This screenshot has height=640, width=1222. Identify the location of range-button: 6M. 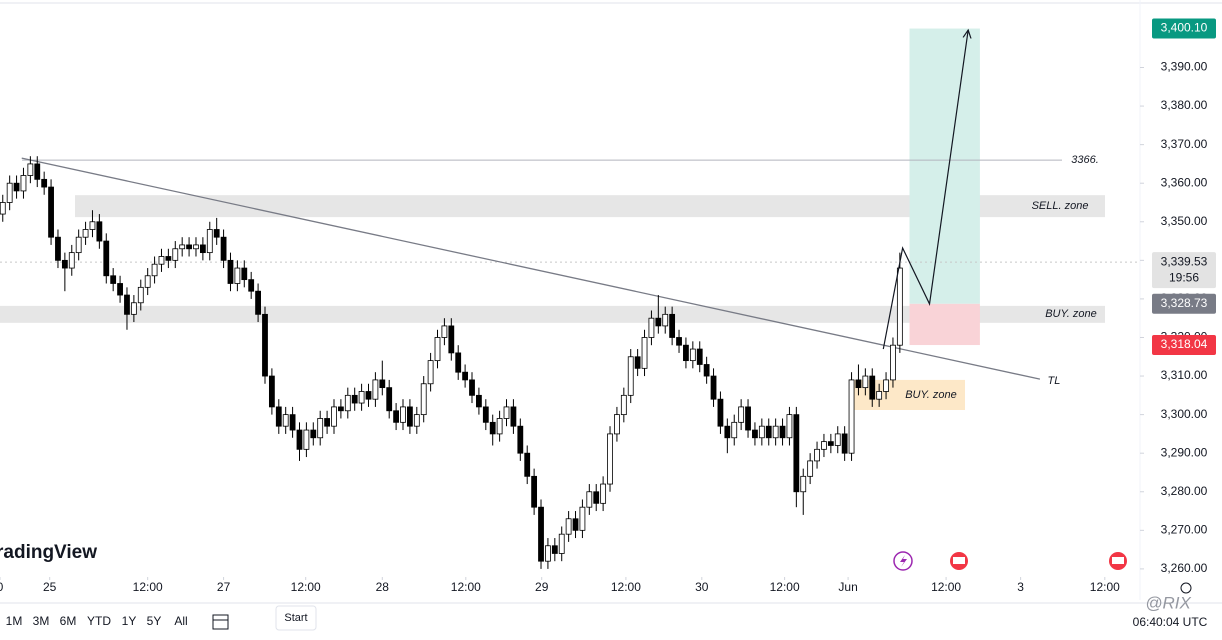
(68, 621).